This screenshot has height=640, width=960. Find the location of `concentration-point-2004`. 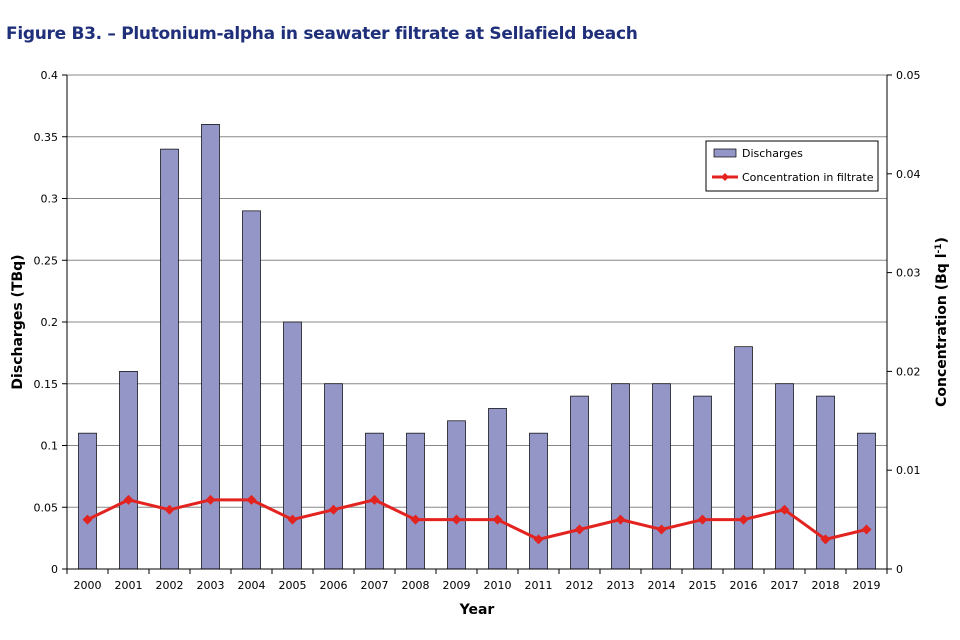

concentration-point-2004 is located at coordinates (251, 499).